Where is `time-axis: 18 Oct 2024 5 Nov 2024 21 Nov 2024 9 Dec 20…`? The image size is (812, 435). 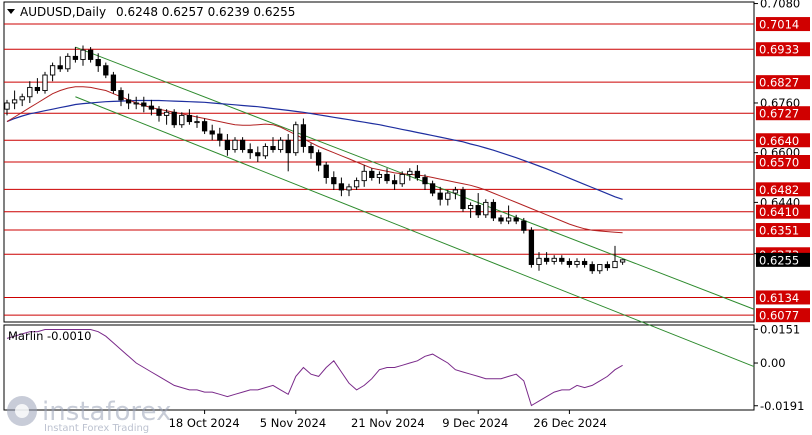 time-axis: 18 Oct 2024 5 Nov 2024 21 Nov 2024 9 Dec 20… is located at coordinates (388, 420).